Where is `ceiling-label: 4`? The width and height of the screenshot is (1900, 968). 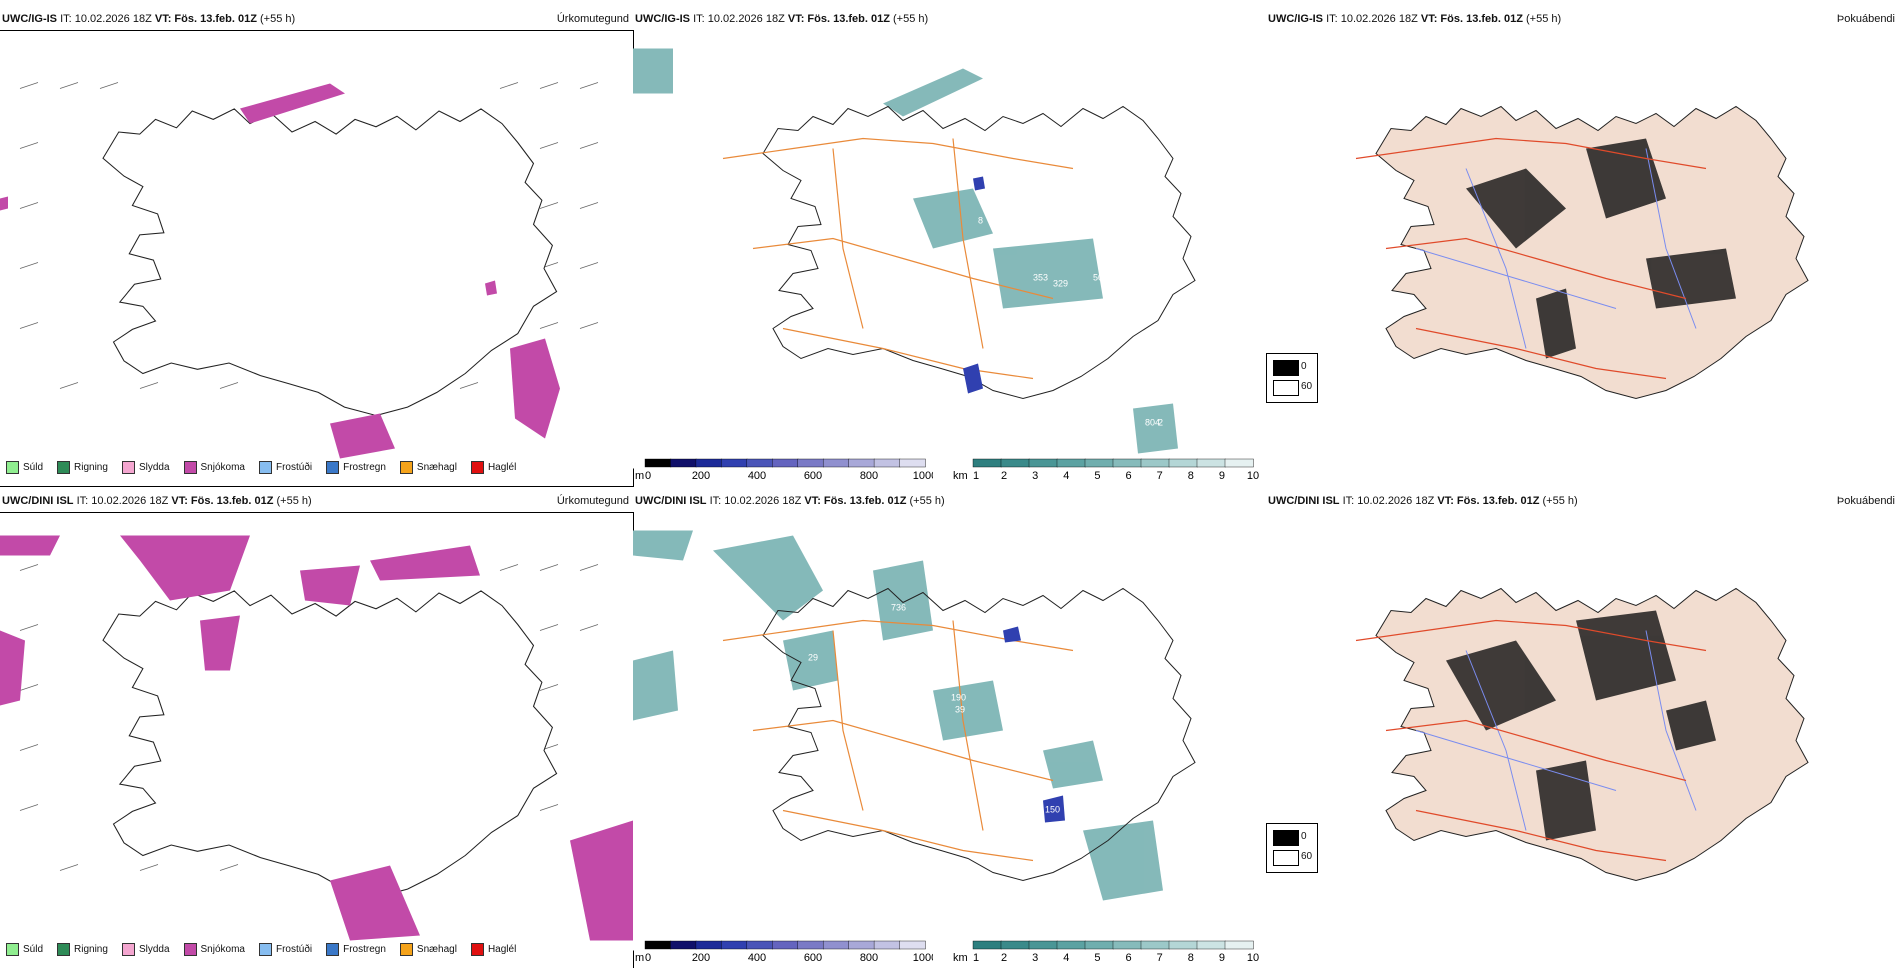
ceiling-label: 4 is located at coordinates (1120, 271).